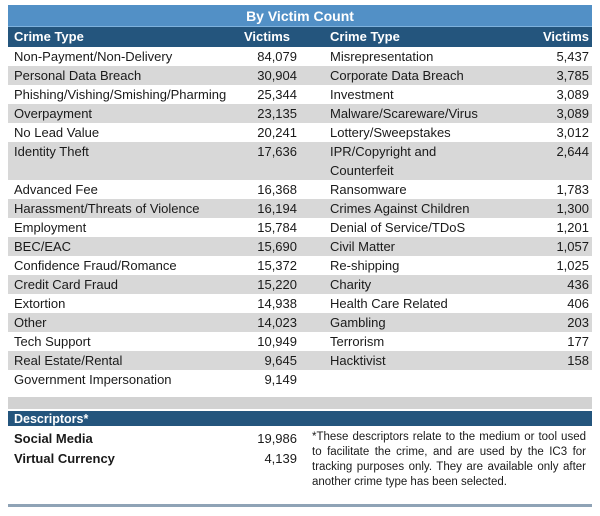 The image size is (600, 516). Describe the element at coordinates (277, 56) in the screenshot. I see `victims-cell: 84,079` at that location.